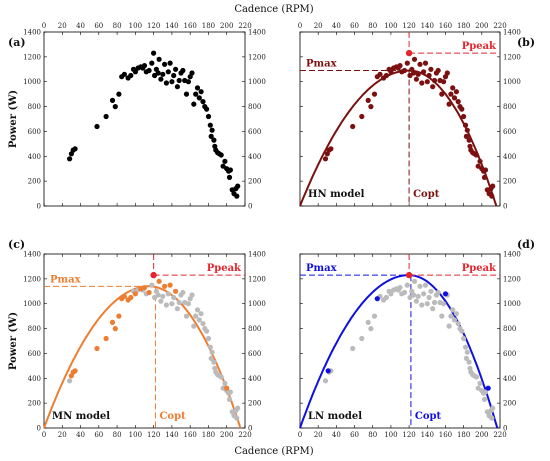 This screenshot has width=550, height=461. Describe the element at coordinates (318, 435) in the screenshot. I see `x-tick-label: 20` at that location.